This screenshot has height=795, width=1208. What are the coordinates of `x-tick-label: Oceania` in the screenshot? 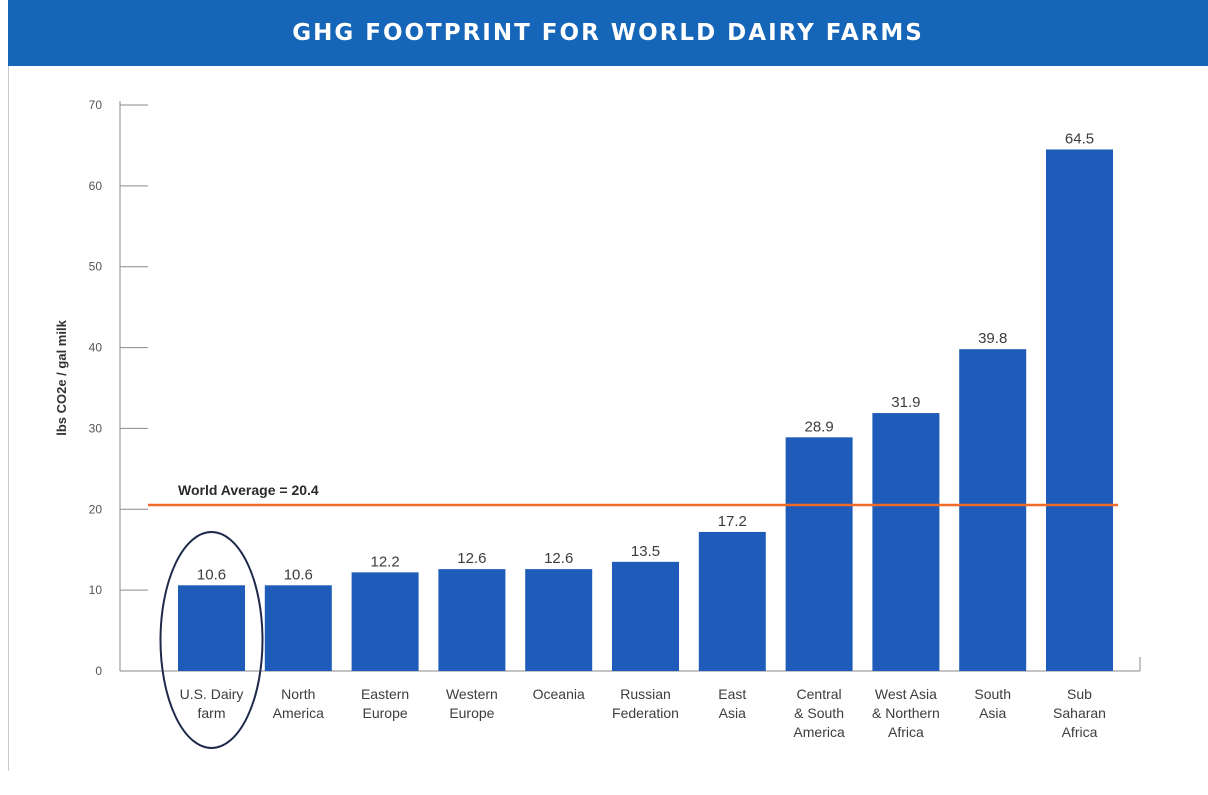 It's located at (559, 694).